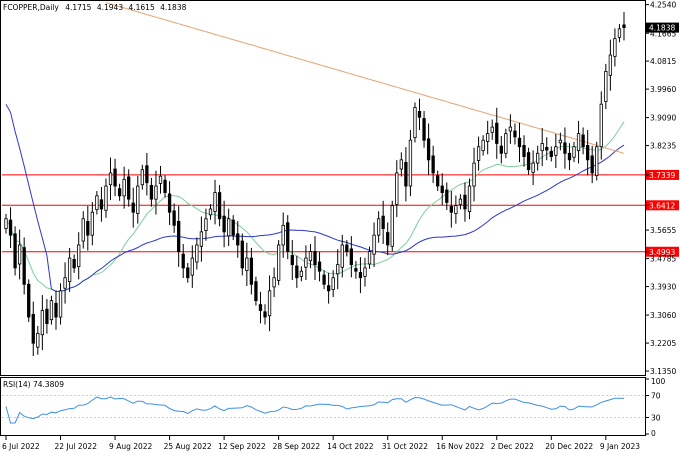 The height and width of the screenshot is (453, 680). I want to click on x-tick-label: 12 Sep 2022, so click(242, 446).